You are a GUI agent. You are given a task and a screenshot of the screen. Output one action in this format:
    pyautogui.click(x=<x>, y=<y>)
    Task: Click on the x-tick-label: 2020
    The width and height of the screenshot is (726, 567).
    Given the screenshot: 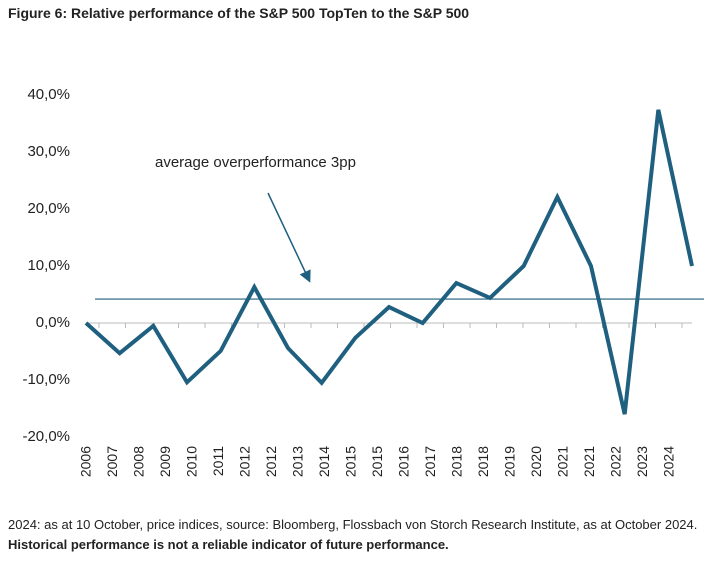 What is the action you would take?
    pyautogui.click(x=536, y=461)
    